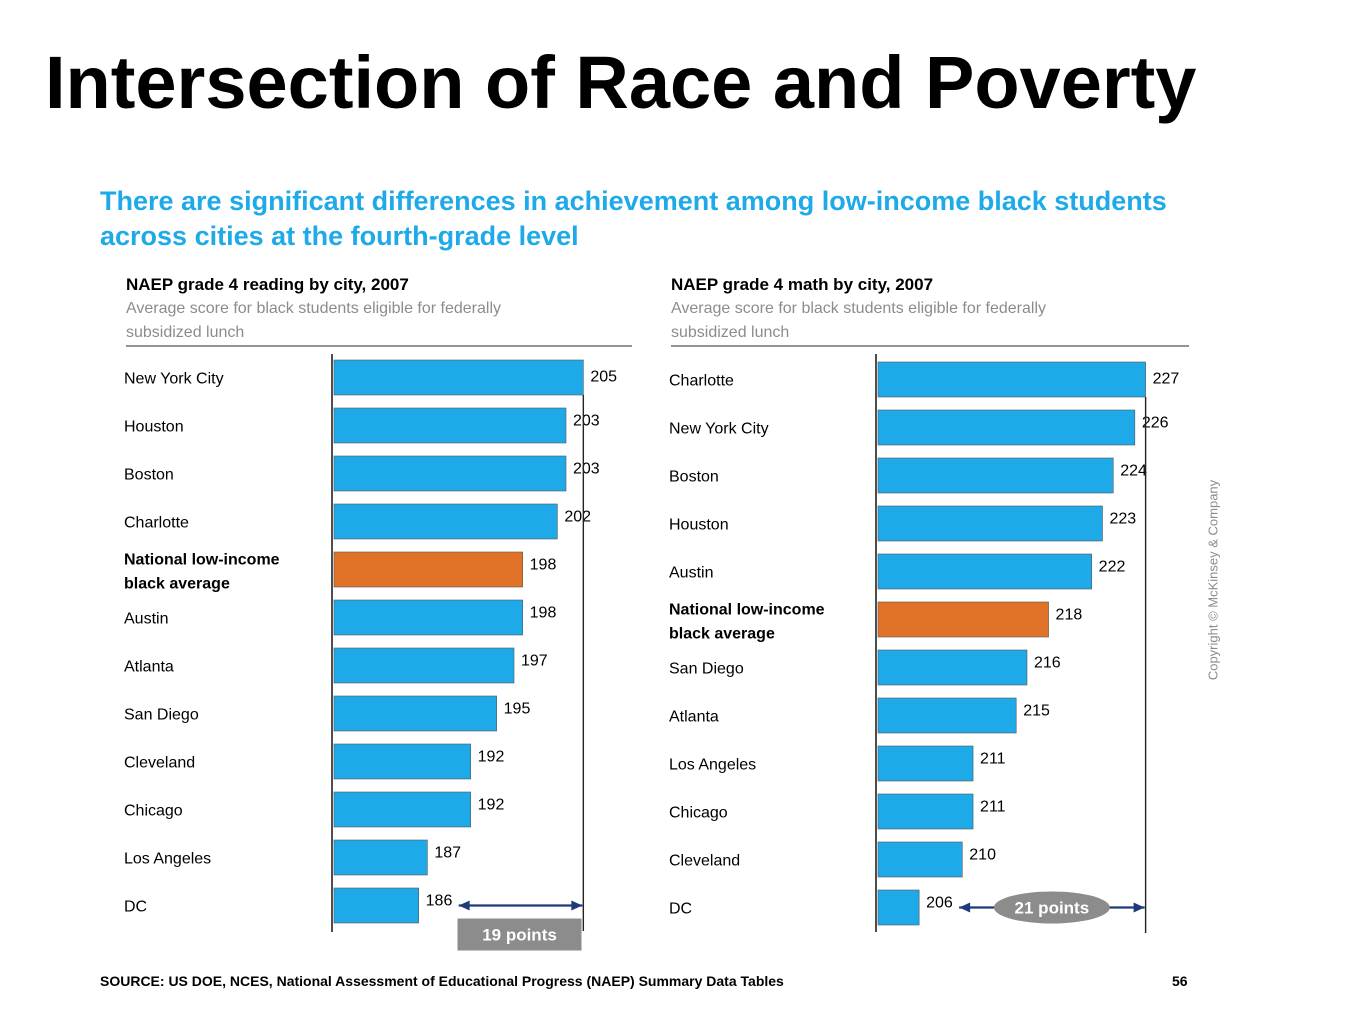  Describe the element at coordinates (267, 284) in the screenshot. I see `chart-title: NAEP grade 4 reading by city, 2007` at that location.